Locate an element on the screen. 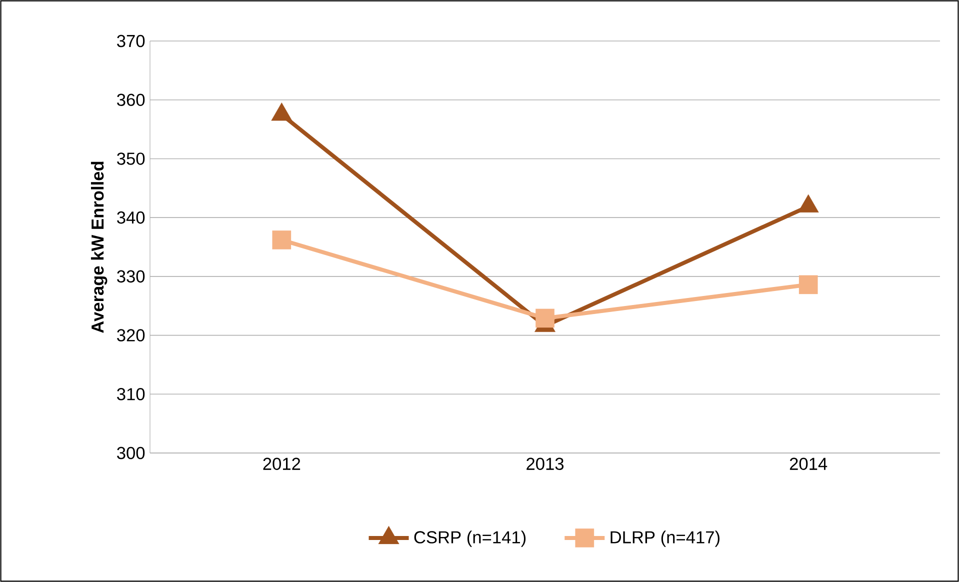  y-tick-label: 330 is located at coordinates (131, 276).